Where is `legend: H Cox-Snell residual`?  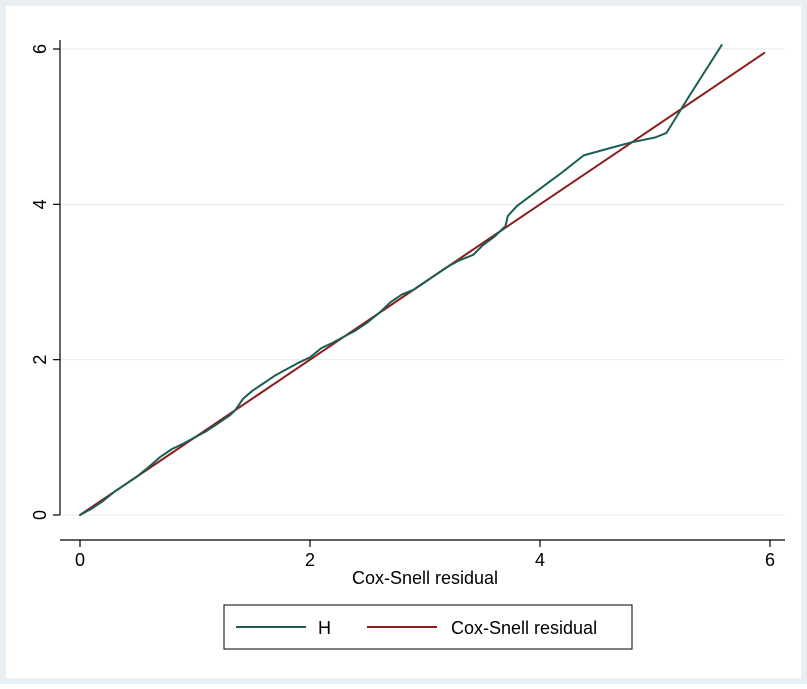
legend: H Cox-Snell residual is located at coordinates (428, 627).